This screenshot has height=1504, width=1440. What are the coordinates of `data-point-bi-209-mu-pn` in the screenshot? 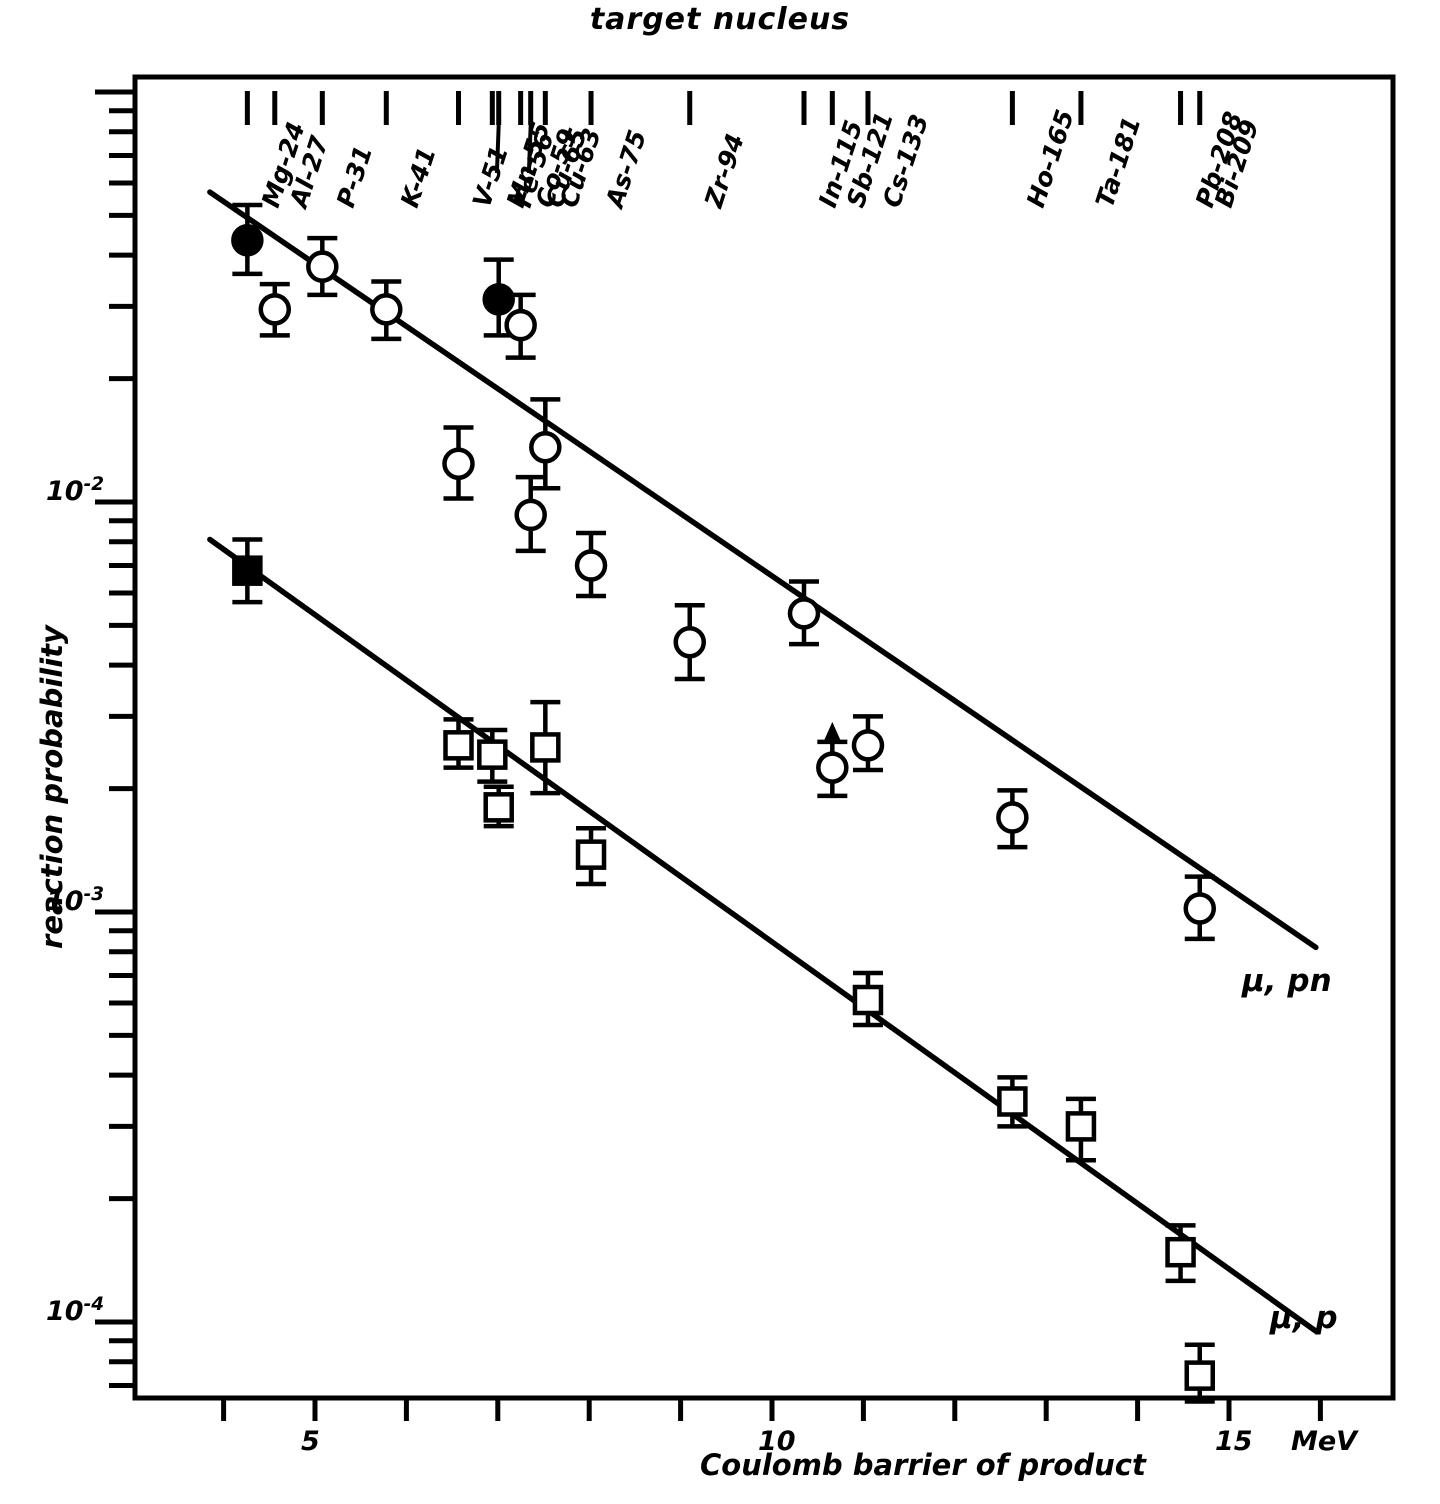 It's located at (1200, 908).